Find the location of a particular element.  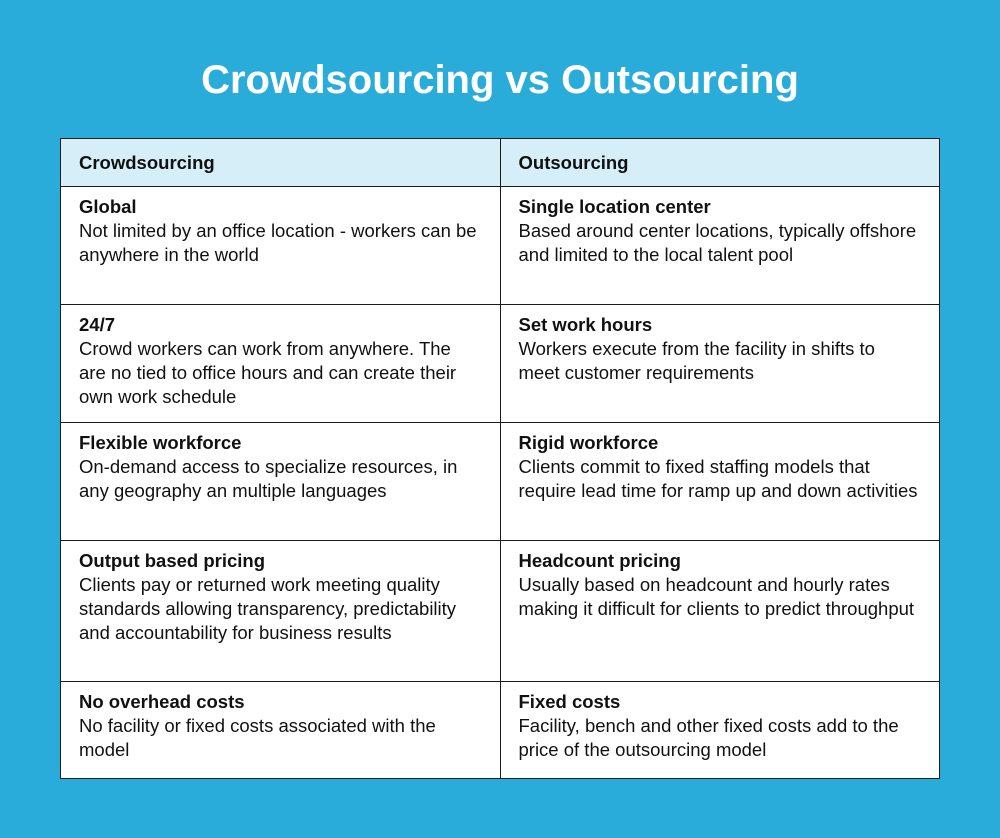

page-title: Crowdsourcing vs Outsourcing is located at coordinates (500, 80).